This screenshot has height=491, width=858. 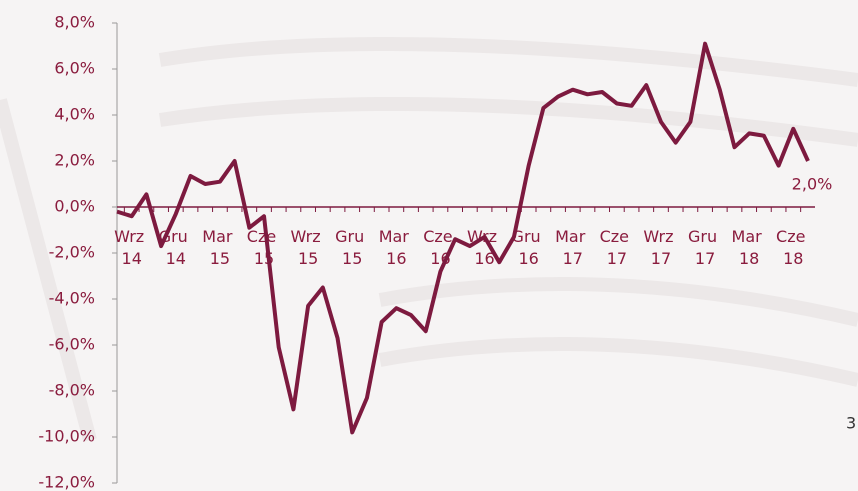 What do you see at coordinates (705, 247) in the screenshot?
I see `x-tick-label: Gru 17` at bounding box center [705, 247].